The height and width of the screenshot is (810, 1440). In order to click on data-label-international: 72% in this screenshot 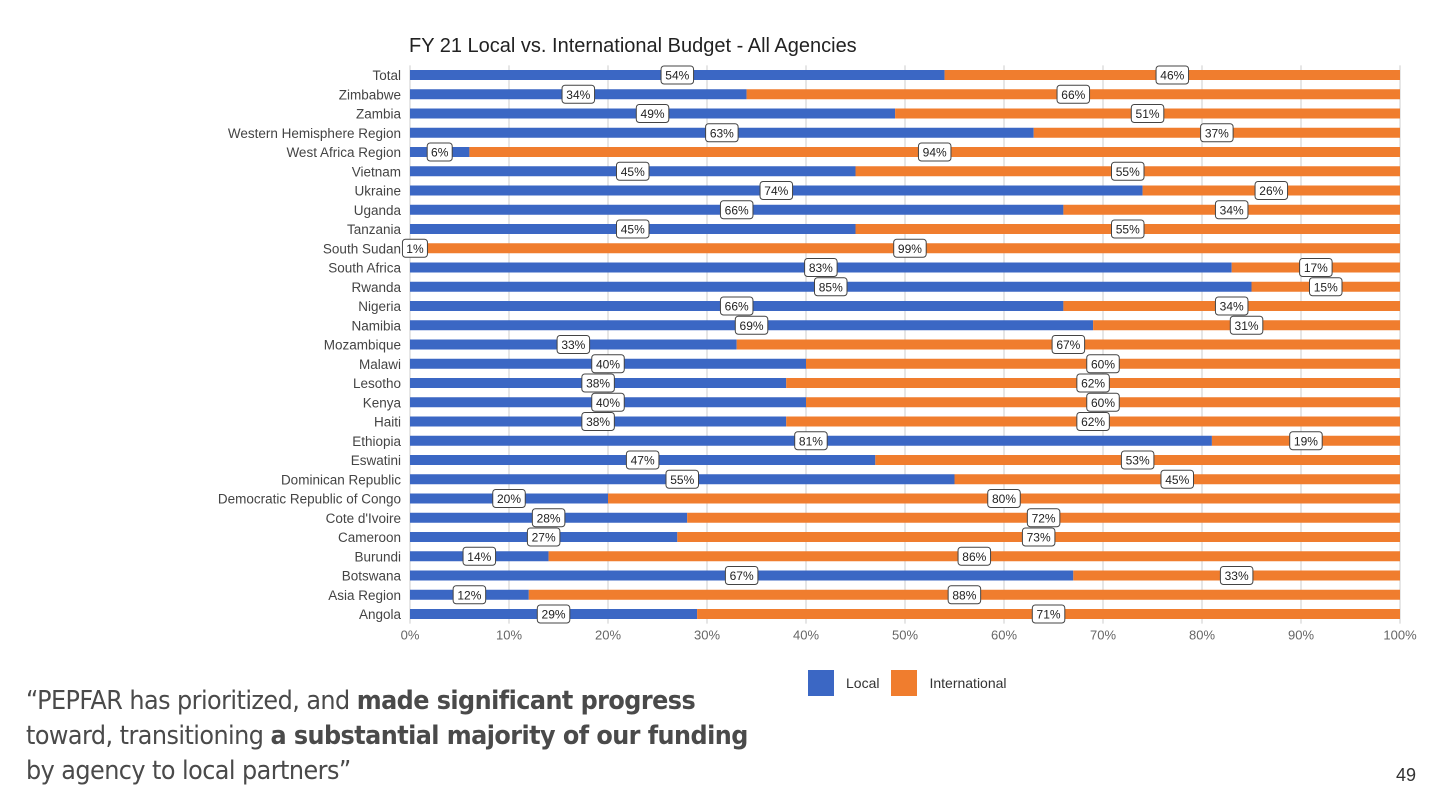, I will do `click(1043, 518)`.